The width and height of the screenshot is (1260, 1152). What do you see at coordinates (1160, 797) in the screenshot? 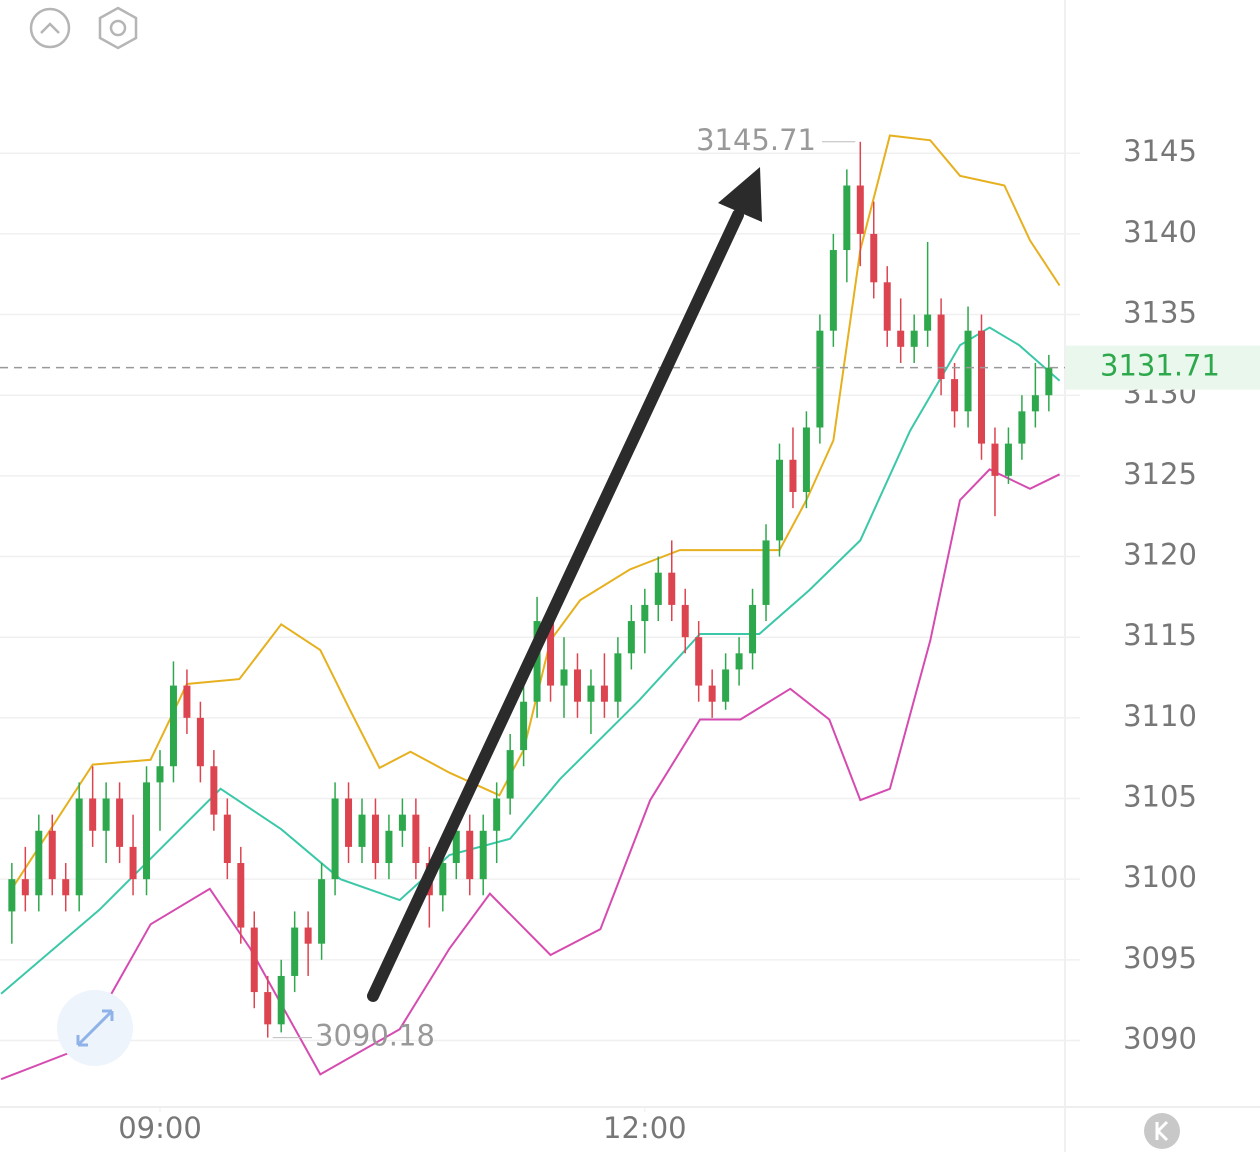
I see `y-tick-label: 3105` at bounding box center [1160, 797].